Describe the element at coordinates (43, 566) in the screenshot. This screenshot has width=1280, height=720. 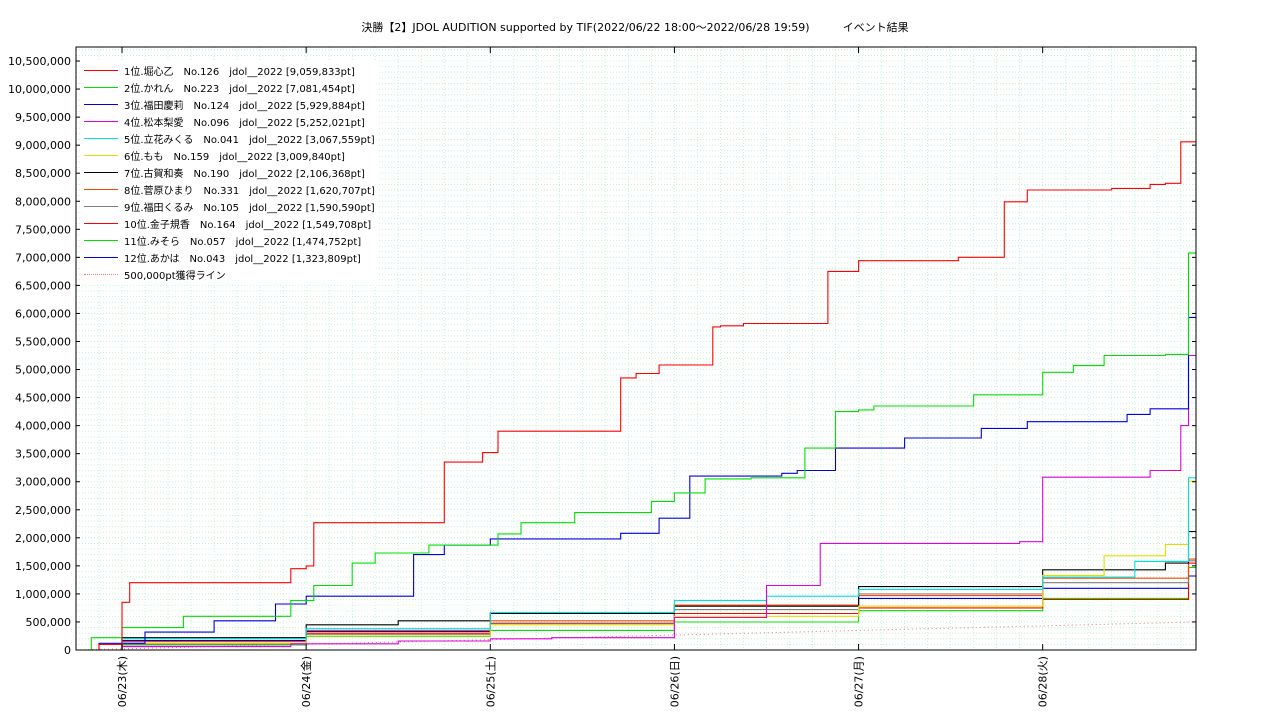
I see `y-tick-label: 1,500,000` at that location.